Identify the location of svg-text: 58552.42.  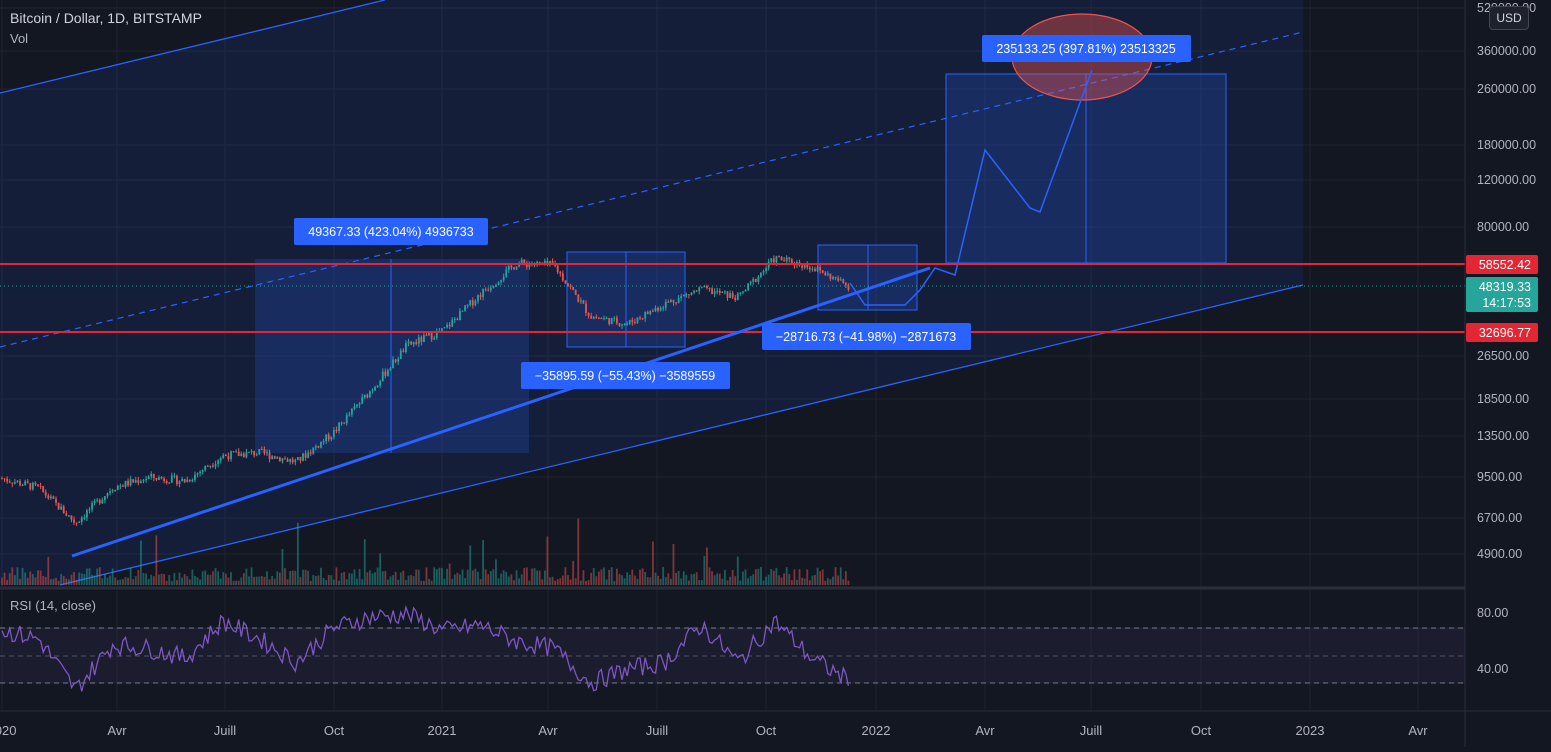
(1505, 265).